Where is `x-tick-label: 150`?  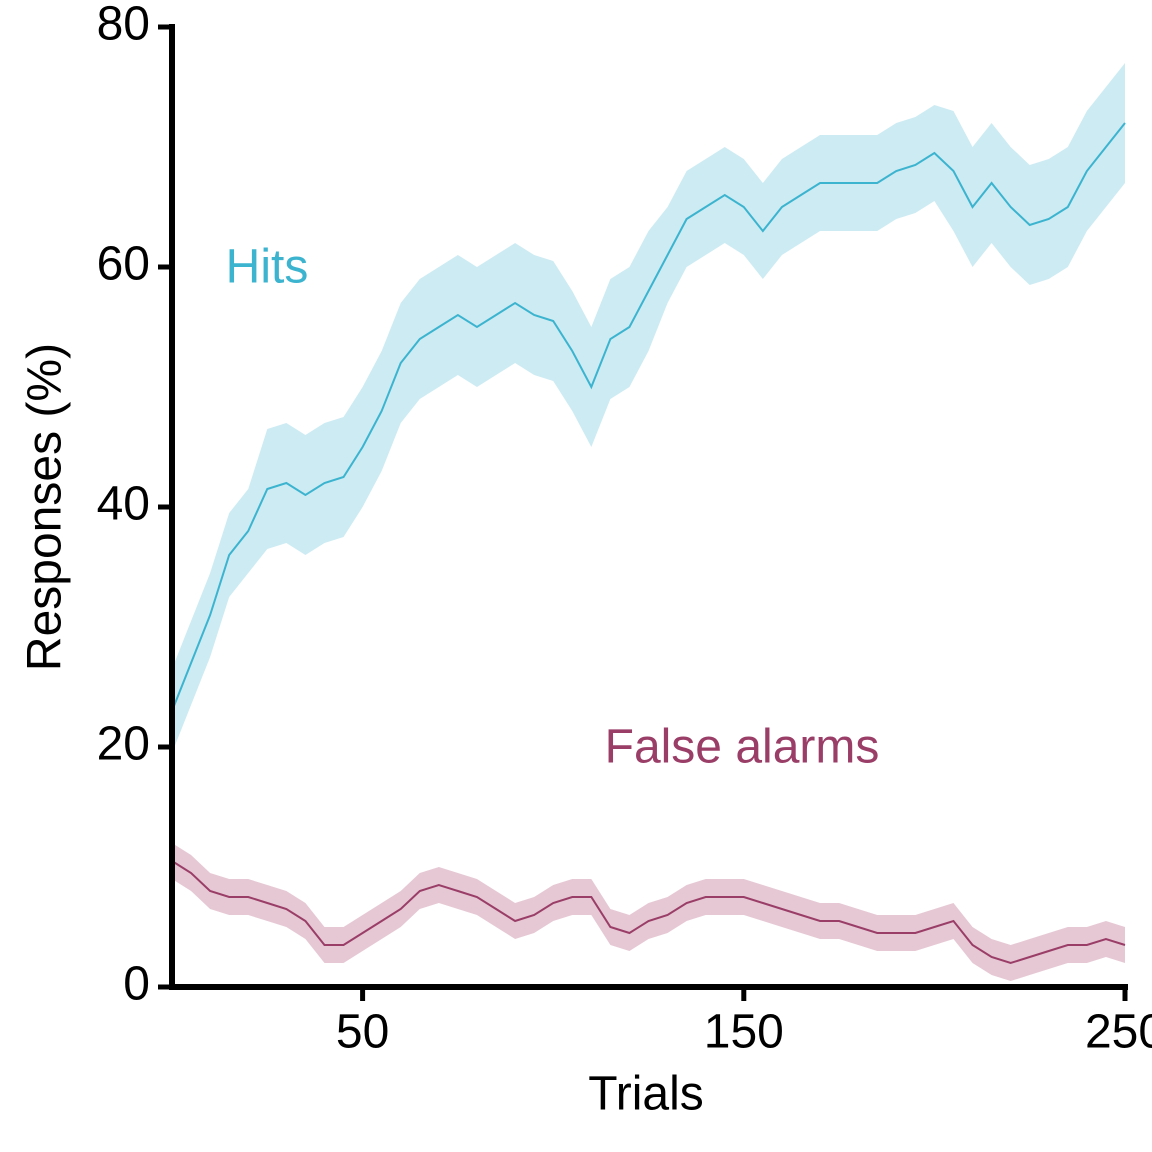
x-tick-label: 150 is located at coordinates (744, 1032).